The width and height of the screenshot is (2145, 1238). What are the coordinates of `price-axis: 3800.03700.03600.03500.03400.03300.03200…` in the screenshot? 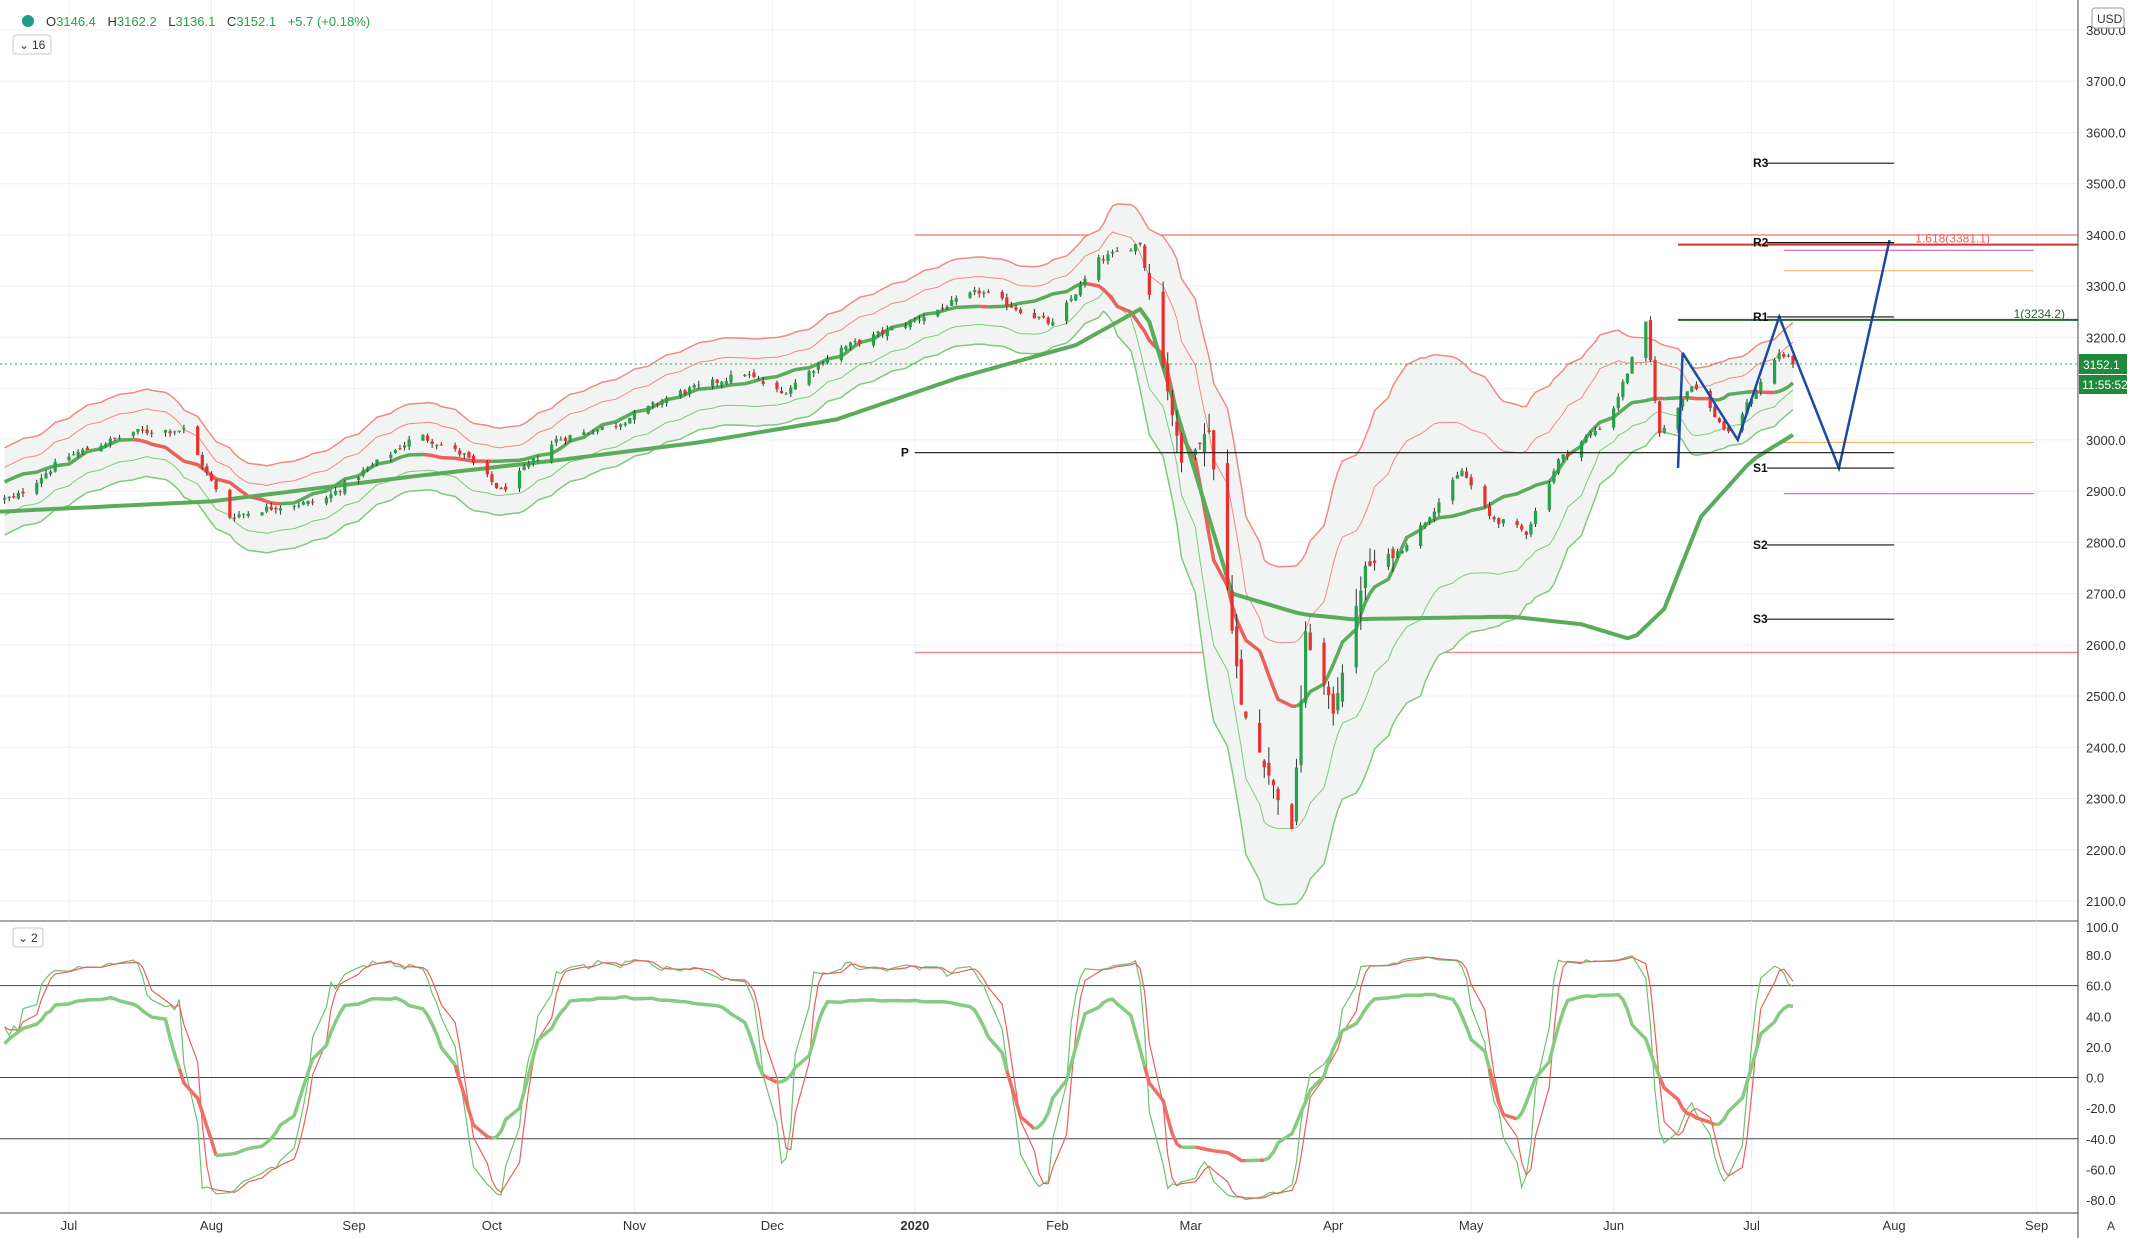 It's located at (2101, 619).